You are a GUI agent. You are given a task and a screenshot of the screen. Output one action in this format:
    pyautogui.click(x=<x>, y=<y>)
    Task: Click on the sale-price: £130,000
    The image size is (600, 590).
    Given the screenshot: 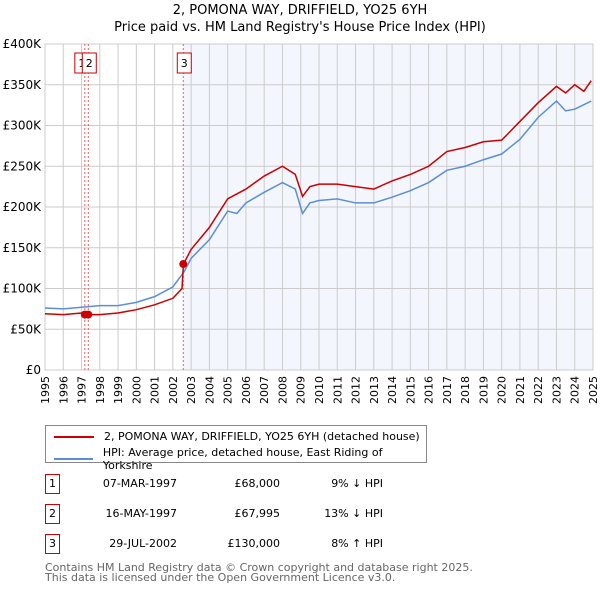 What is the action you would take?
    pyautogui.click(x=254, y=543)
    